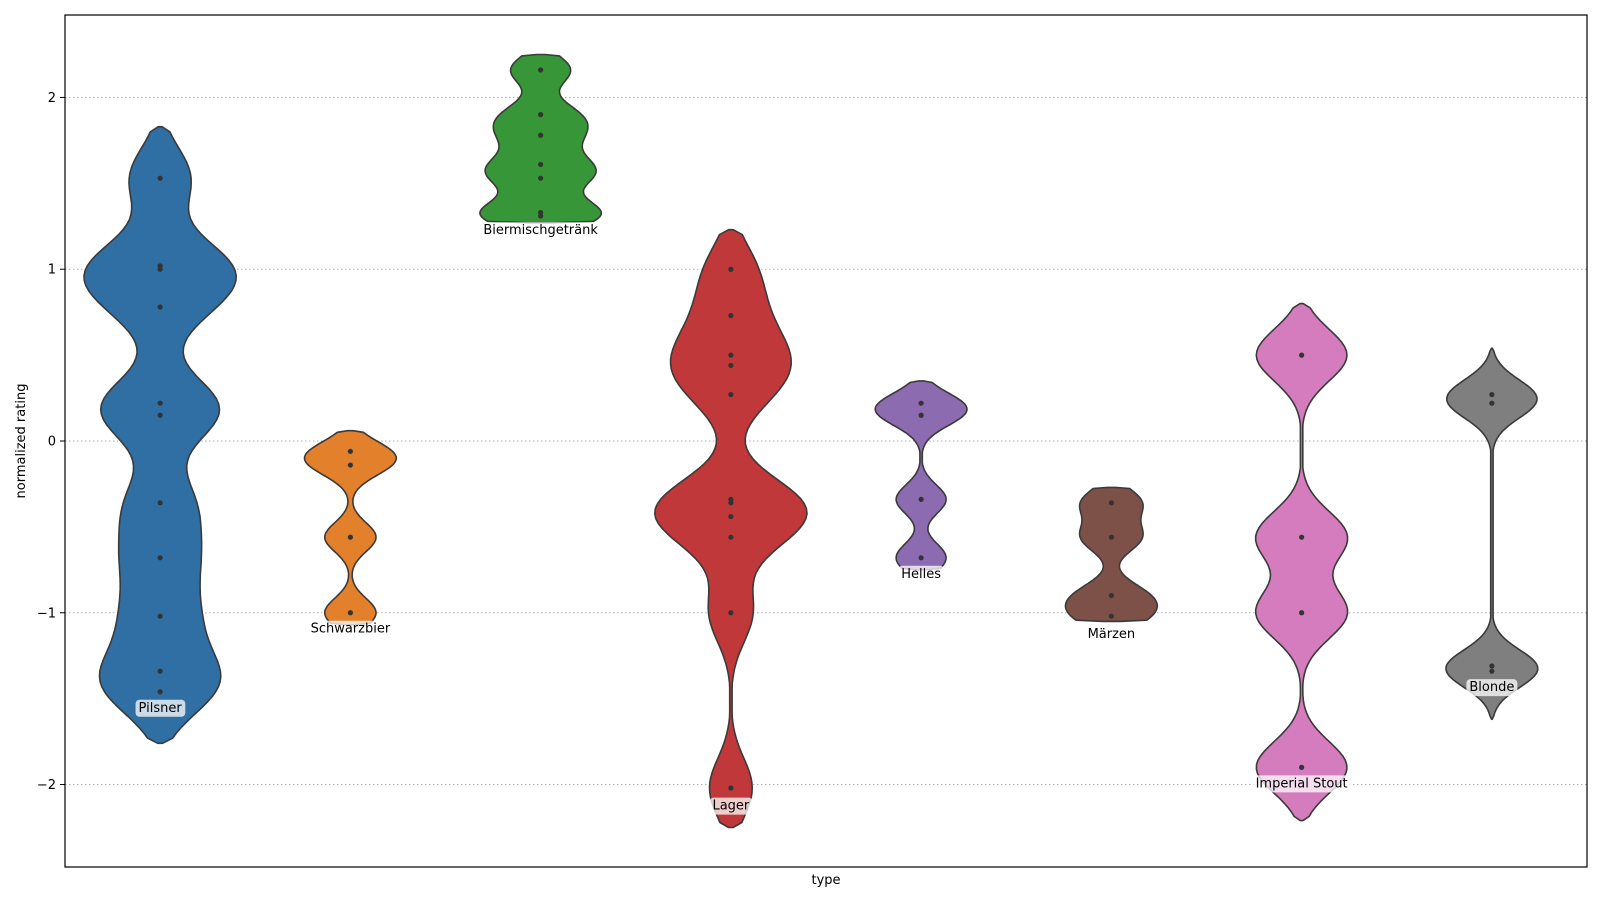  I want to click on violin-label: Imperial Stout, so click(1302, 783).